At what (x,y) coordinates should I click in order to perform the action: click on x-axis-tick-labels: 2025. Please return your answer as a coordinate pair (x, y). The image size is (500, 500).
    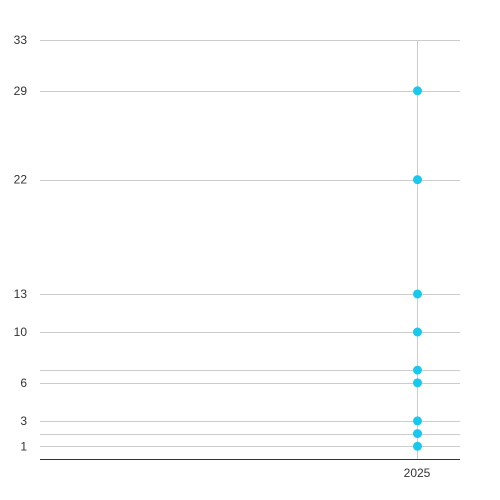
    Looking at the image, I should click on (417, 473).